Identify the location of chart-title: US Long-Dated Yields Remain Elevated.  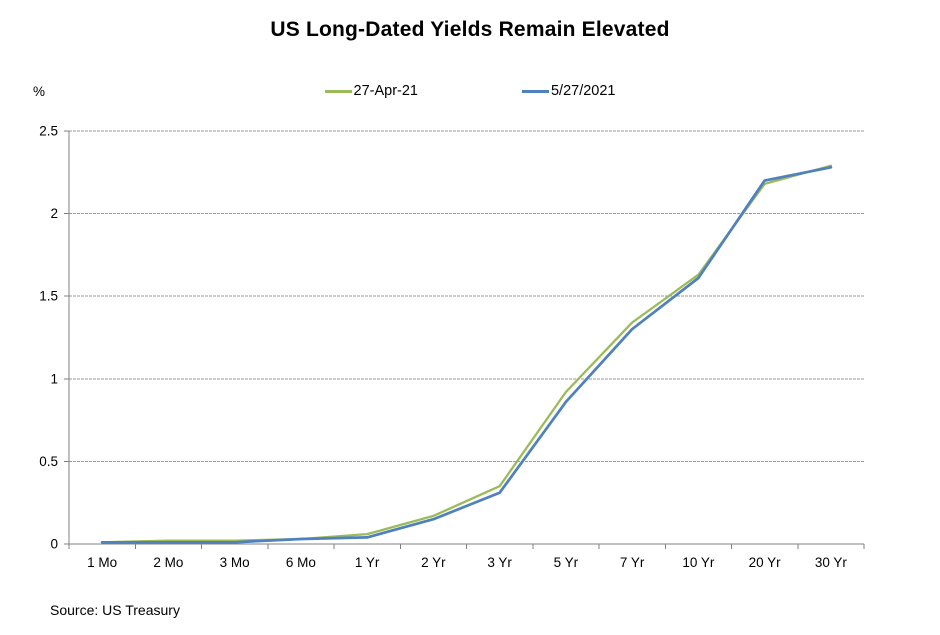
(470, 29).